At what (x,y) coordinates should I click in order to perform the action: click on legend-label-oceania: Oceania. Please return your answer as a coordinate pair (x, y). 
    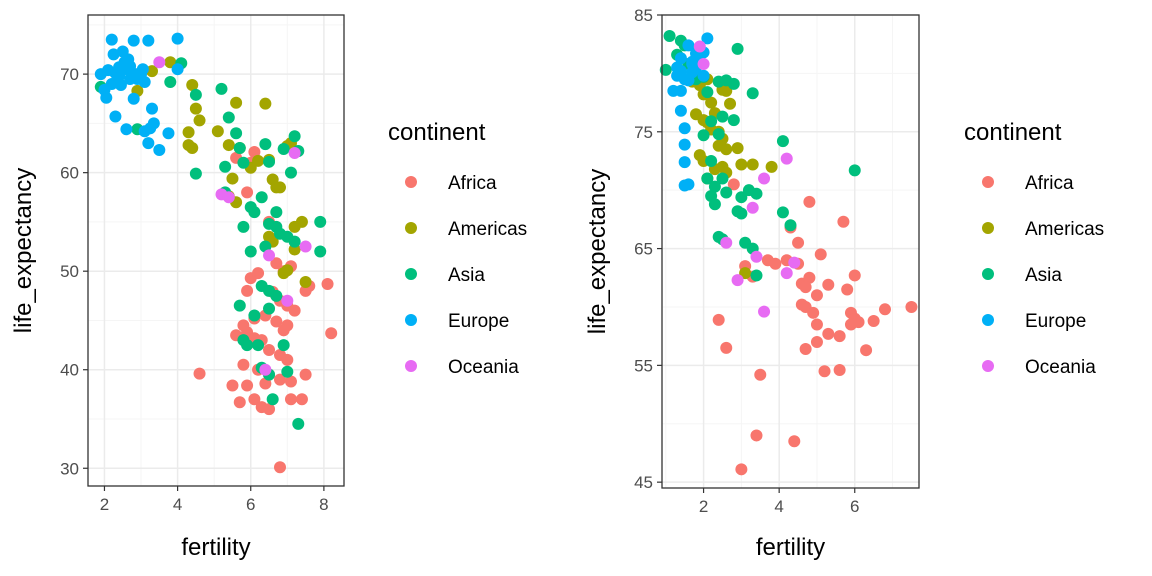
    Looking at the image, I should click on (483, 367).